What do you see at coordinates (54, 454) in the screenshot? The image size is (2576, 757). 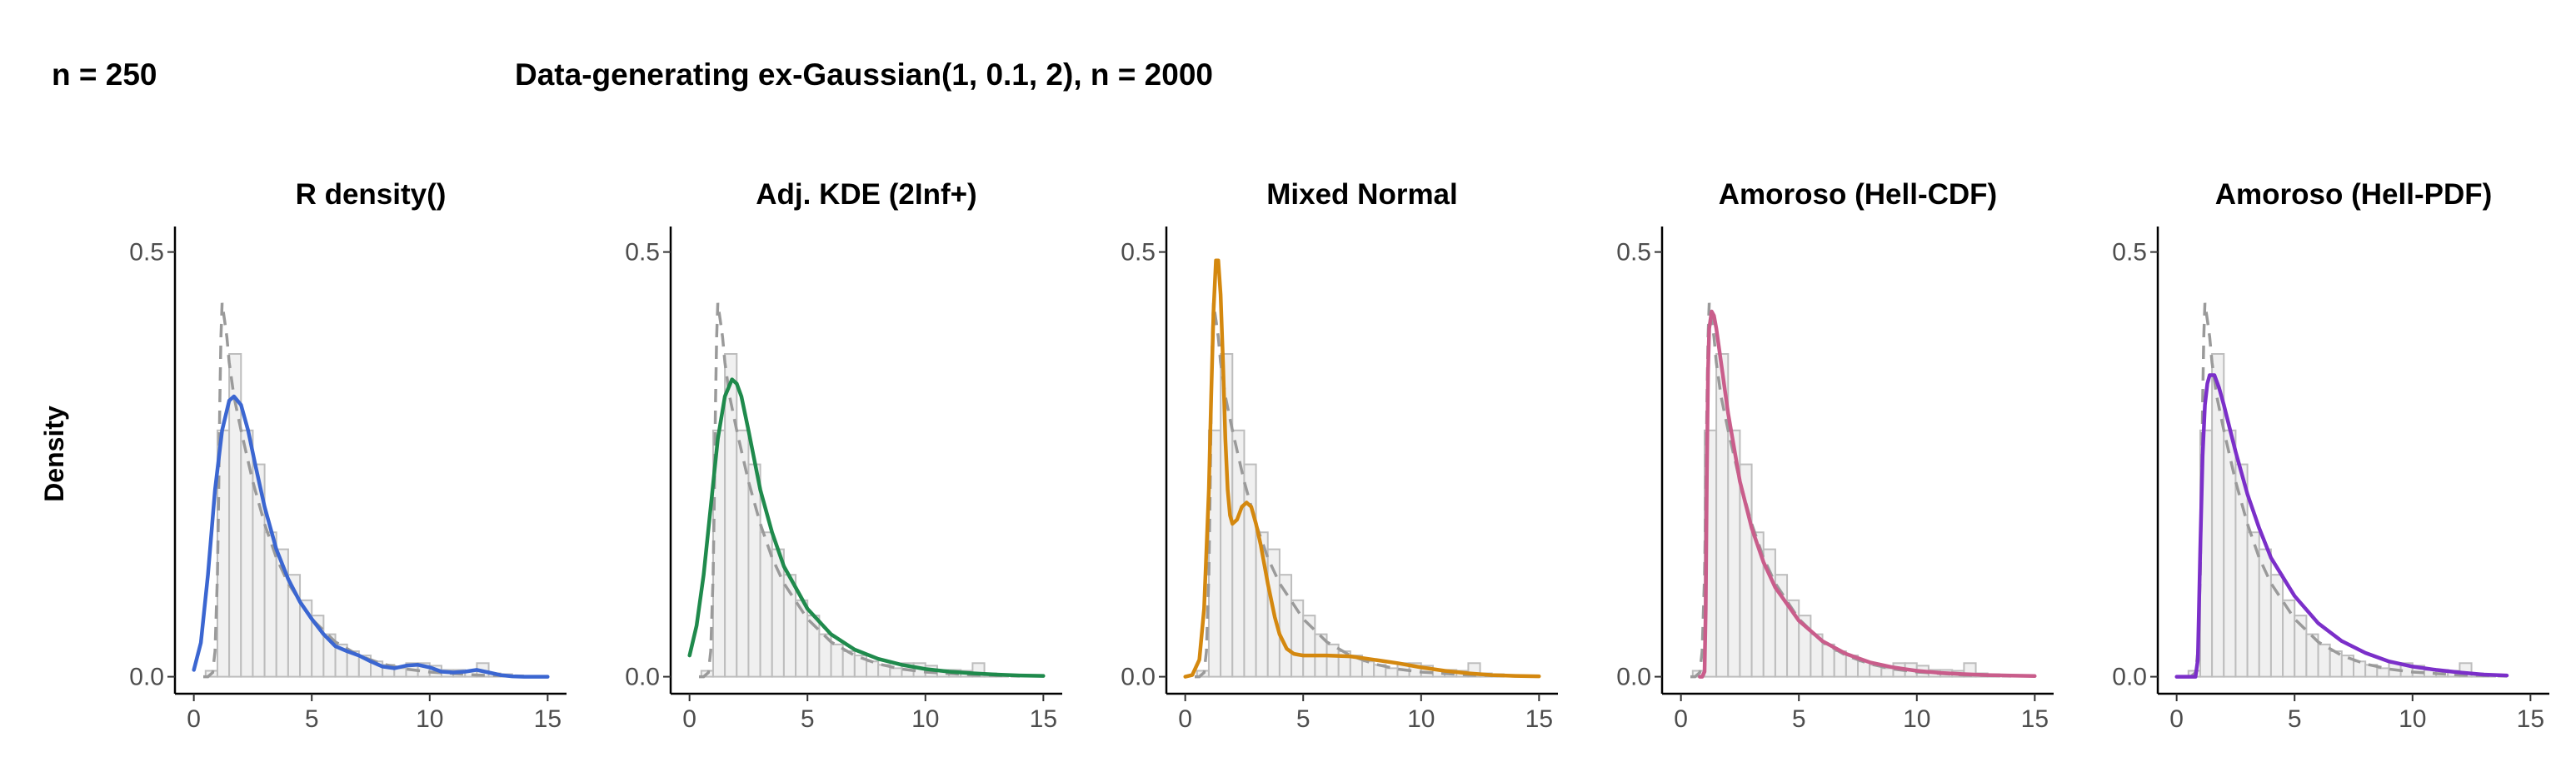 I see `y-axis-label: Density` at bounding box center [54, 454].